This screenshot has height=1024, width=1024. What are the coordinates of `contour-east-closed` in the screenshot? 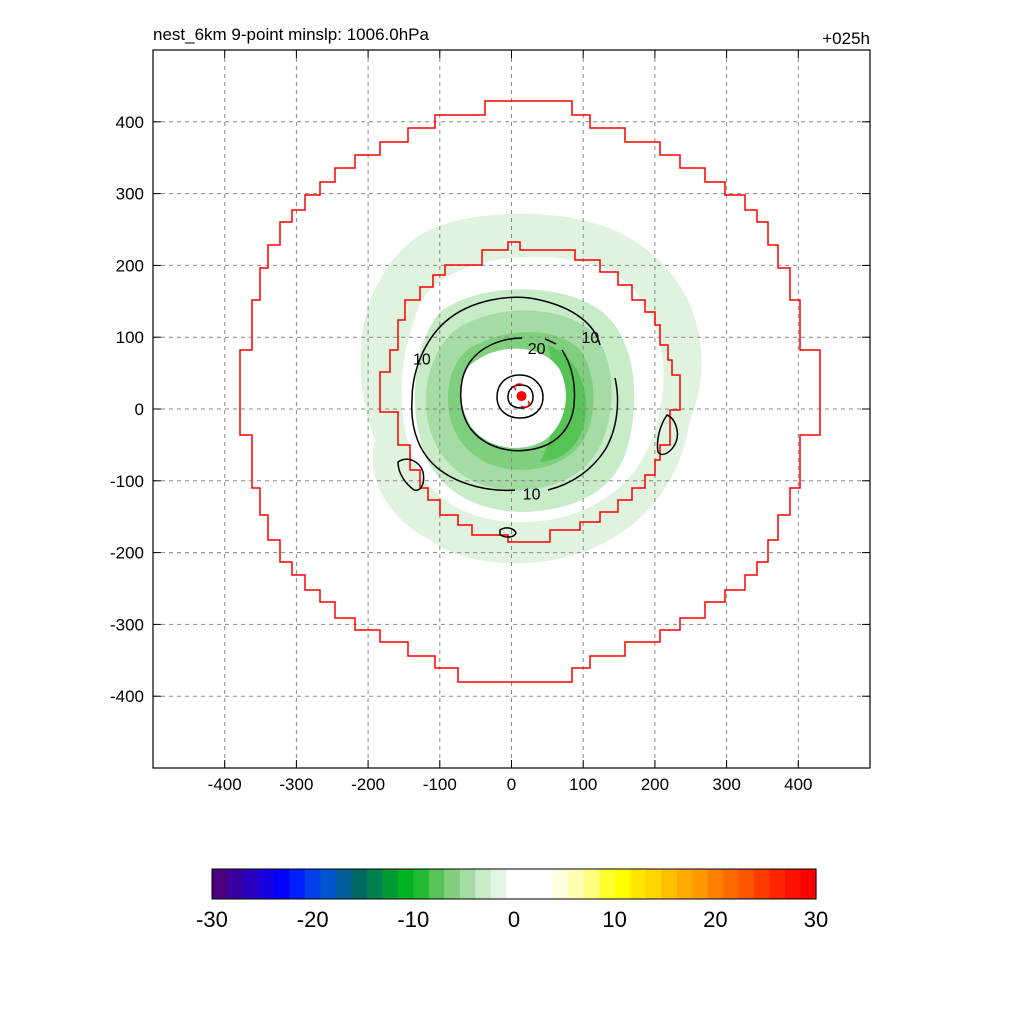 It's located at (667, 435).